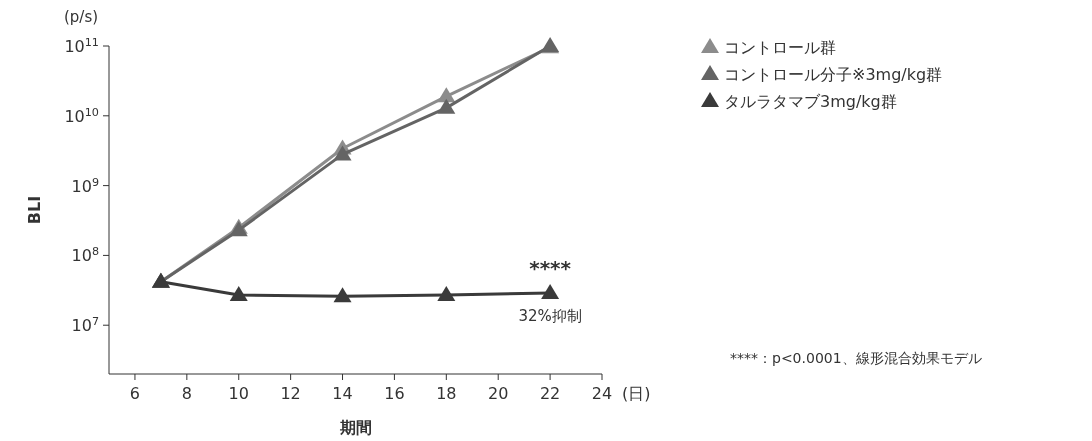 This screenshot has width=1092, height=441. I want to click on text: (p/s), so click(81, 17).